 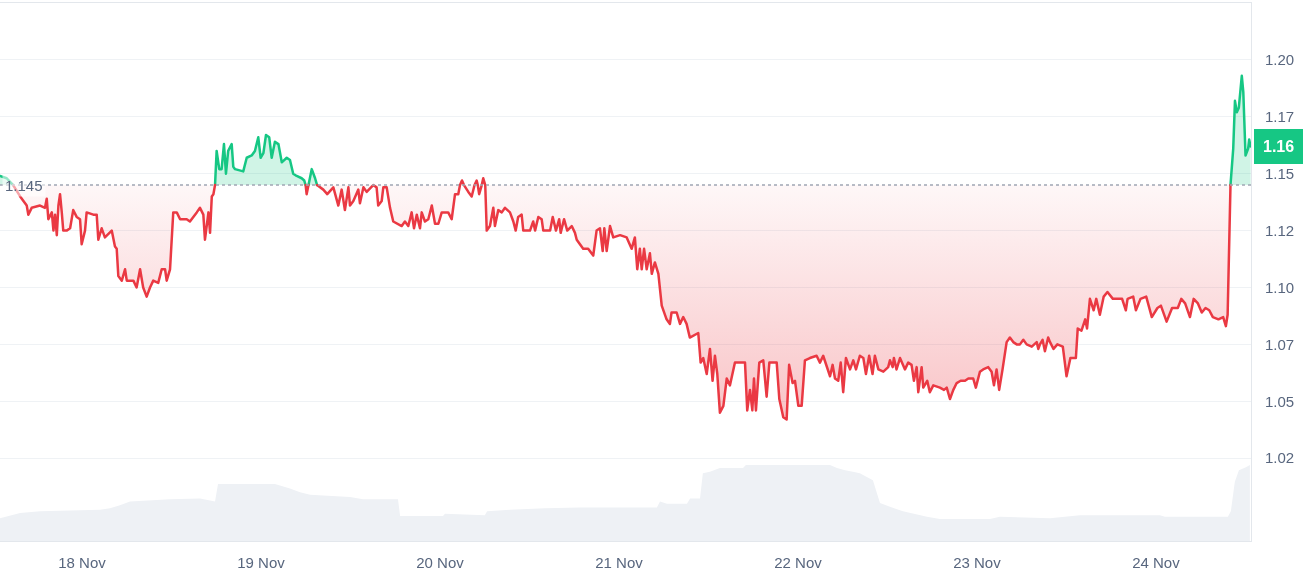 I want to click on x-tick-label: 18 Nov, so click(x=82, y=562).